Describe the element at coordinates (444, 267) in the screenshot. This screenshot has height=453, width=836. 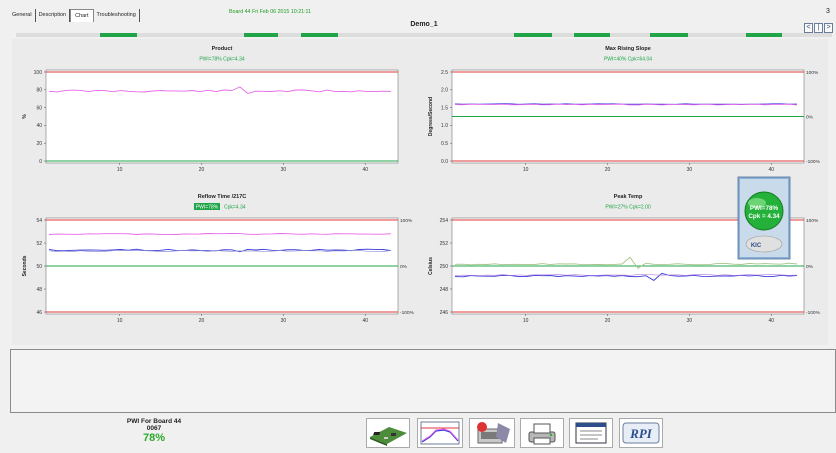
I see `y-tick-label: 250` at that location.